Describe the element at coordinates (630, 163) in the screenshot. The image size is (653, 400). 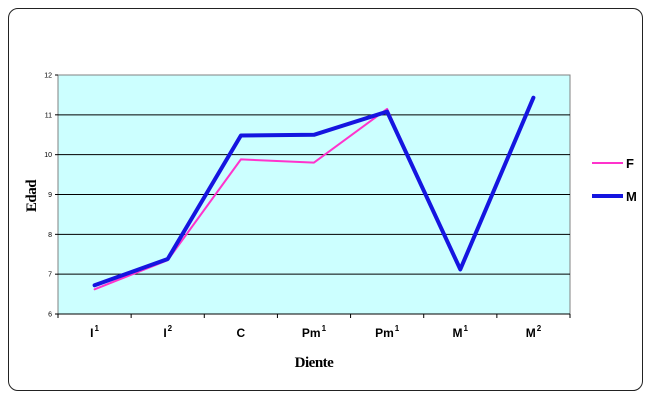
I see `legend-label-F: F` at that location.